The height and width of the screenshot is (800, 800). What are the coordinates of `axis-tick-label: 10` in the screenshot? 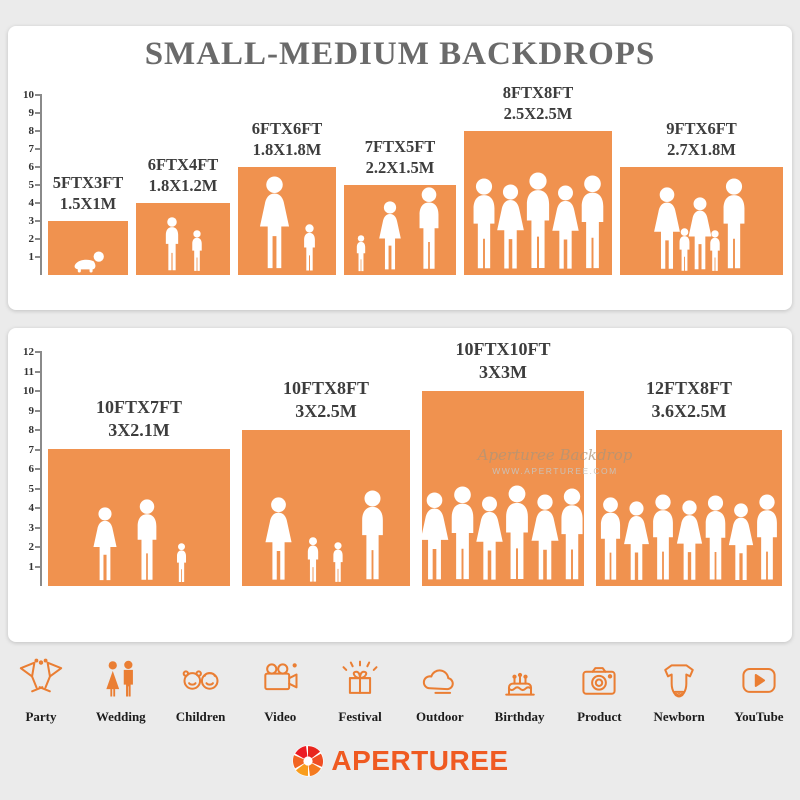 It's located at (28, 391).